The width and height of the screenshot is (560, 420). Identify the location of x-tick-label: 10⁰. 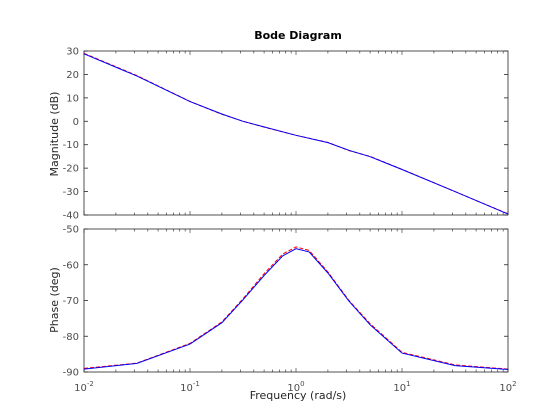
(295, 387).